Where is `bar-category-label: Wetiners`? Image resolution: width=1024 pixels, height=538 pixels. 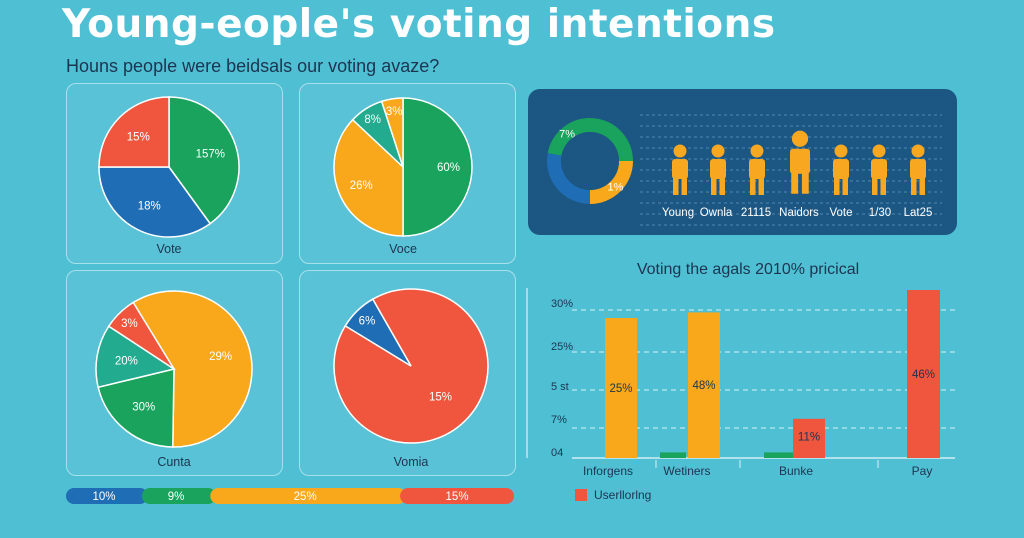 bar-category-label: Wetiners is located at coordinates (686, 471).